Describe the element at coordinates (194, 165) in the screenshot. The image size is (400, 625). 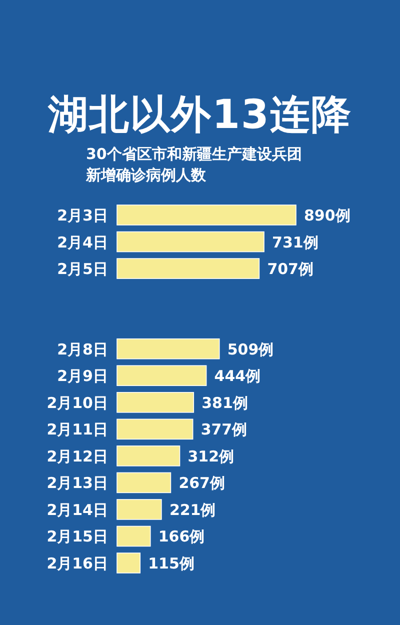
I see `chart-subtitle: 30个省区市和新疆生产建设兵团新增确诊病例人数` at that location.